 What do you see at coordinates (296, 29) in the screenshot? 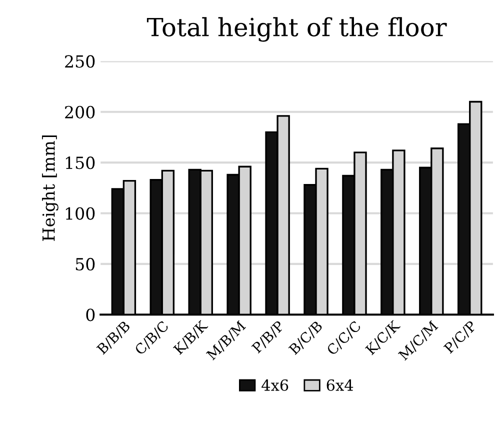
I see `chart-title: Total height of the floor` at bounding box center [296, 29].